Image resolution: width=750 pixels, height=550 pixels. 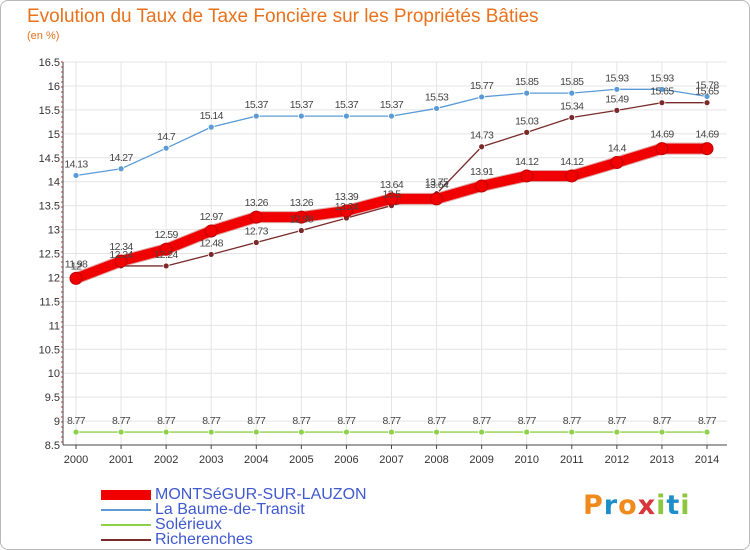 I want to click on x-tick-label: 2005, so click(x=301, y=460).